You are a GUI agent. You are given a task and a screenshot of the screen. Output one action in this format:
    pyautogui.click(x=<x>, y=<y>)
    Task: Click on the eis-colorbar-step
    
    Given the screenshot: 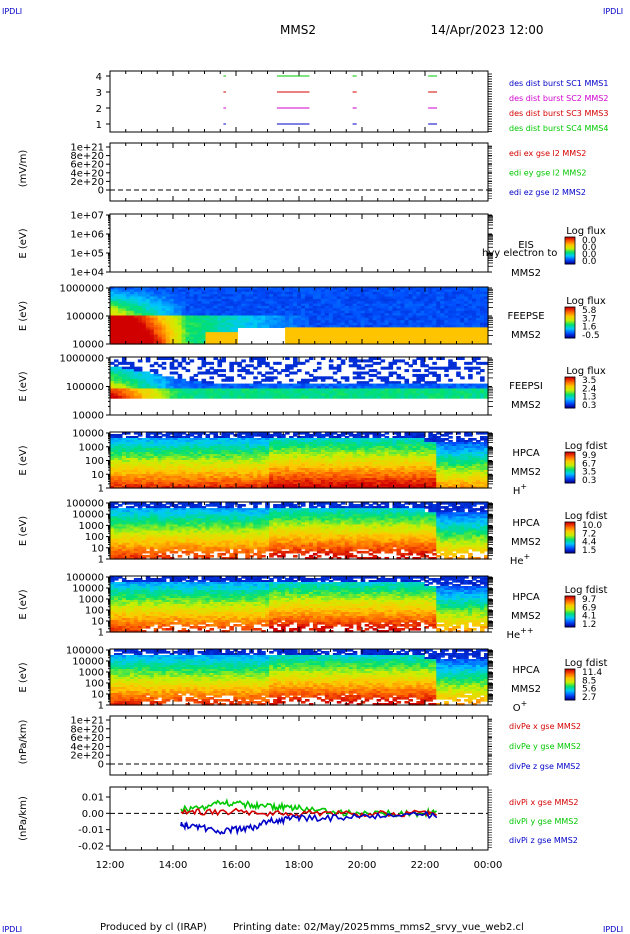 What is the action you would take?
    pyautogui.click(x=570, y=240)
    